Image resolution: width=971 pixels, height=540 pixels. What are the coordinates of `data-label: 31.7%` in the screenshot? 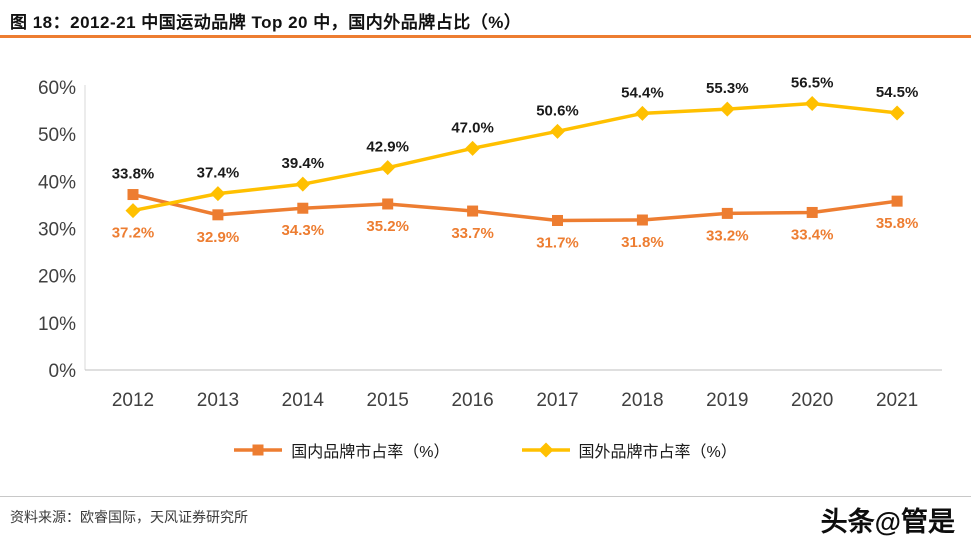 It's located at (557, 242).